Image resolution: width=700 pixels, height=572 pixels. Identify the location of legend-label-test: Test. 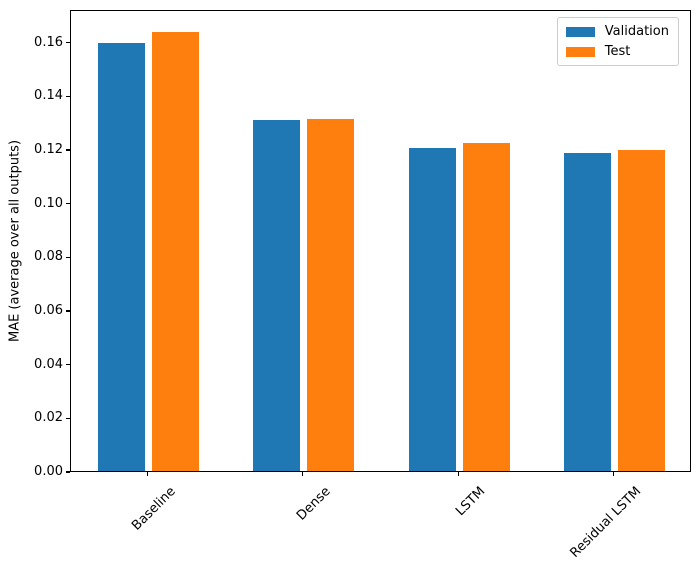
(617, 51).